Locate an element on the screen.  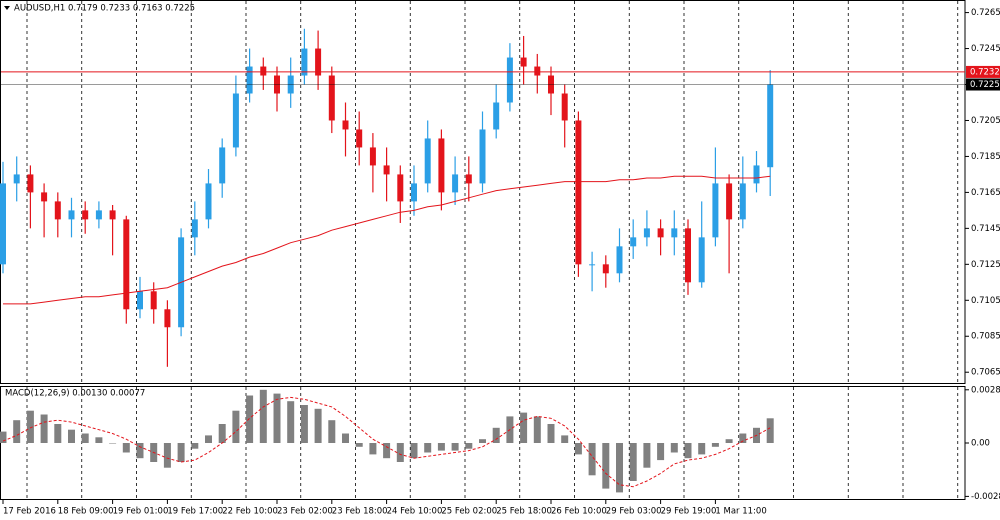
x-tick-label: 1 Mar 11:00 is located at coordinates (740, 512).